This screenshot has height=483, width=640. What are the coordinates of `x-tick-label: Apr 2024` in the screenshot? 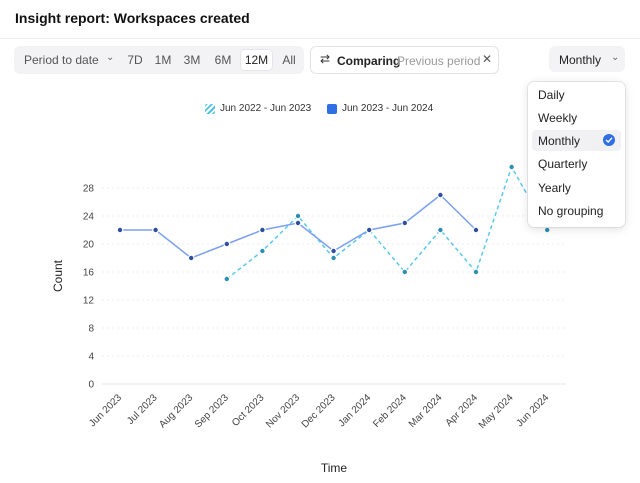 It's located at (462, 410).